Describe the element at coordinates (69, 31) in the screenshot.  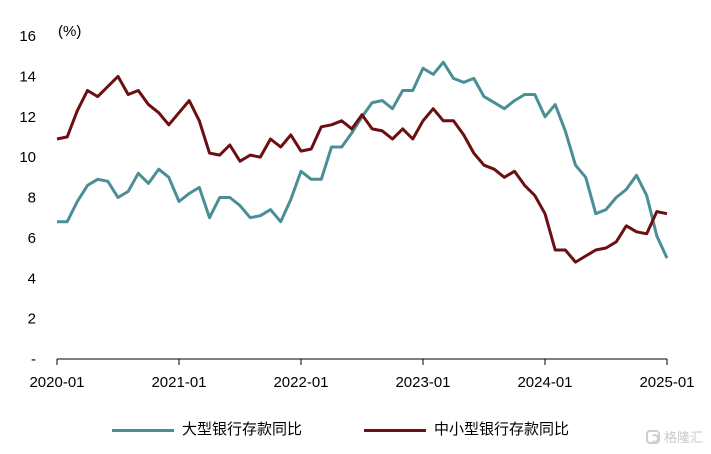
I see `y-unit-label: (%)` at that location.